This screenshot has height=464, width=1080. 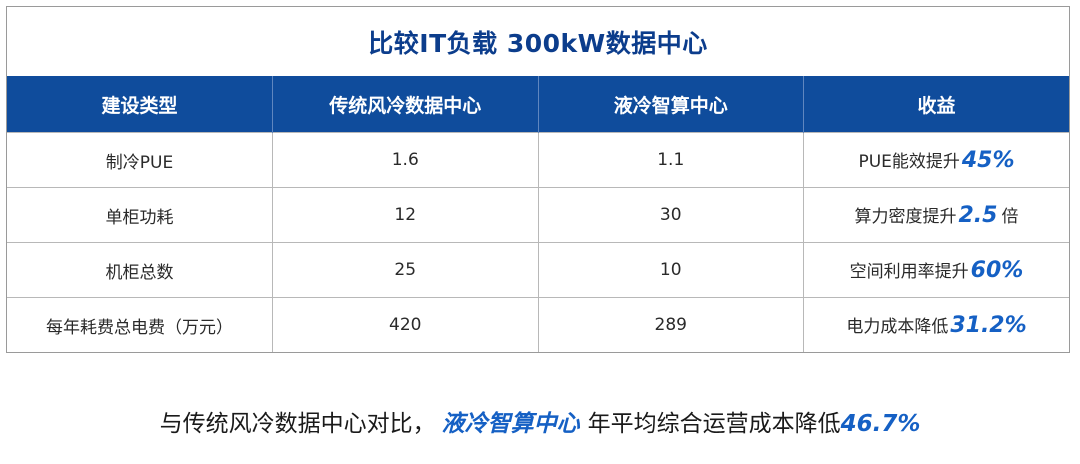 What do you see at coordinates (140, 324) in the screenshot?
I see `cell-type: 每年耗费总电费（万元）` at bounding box center [140, 324].